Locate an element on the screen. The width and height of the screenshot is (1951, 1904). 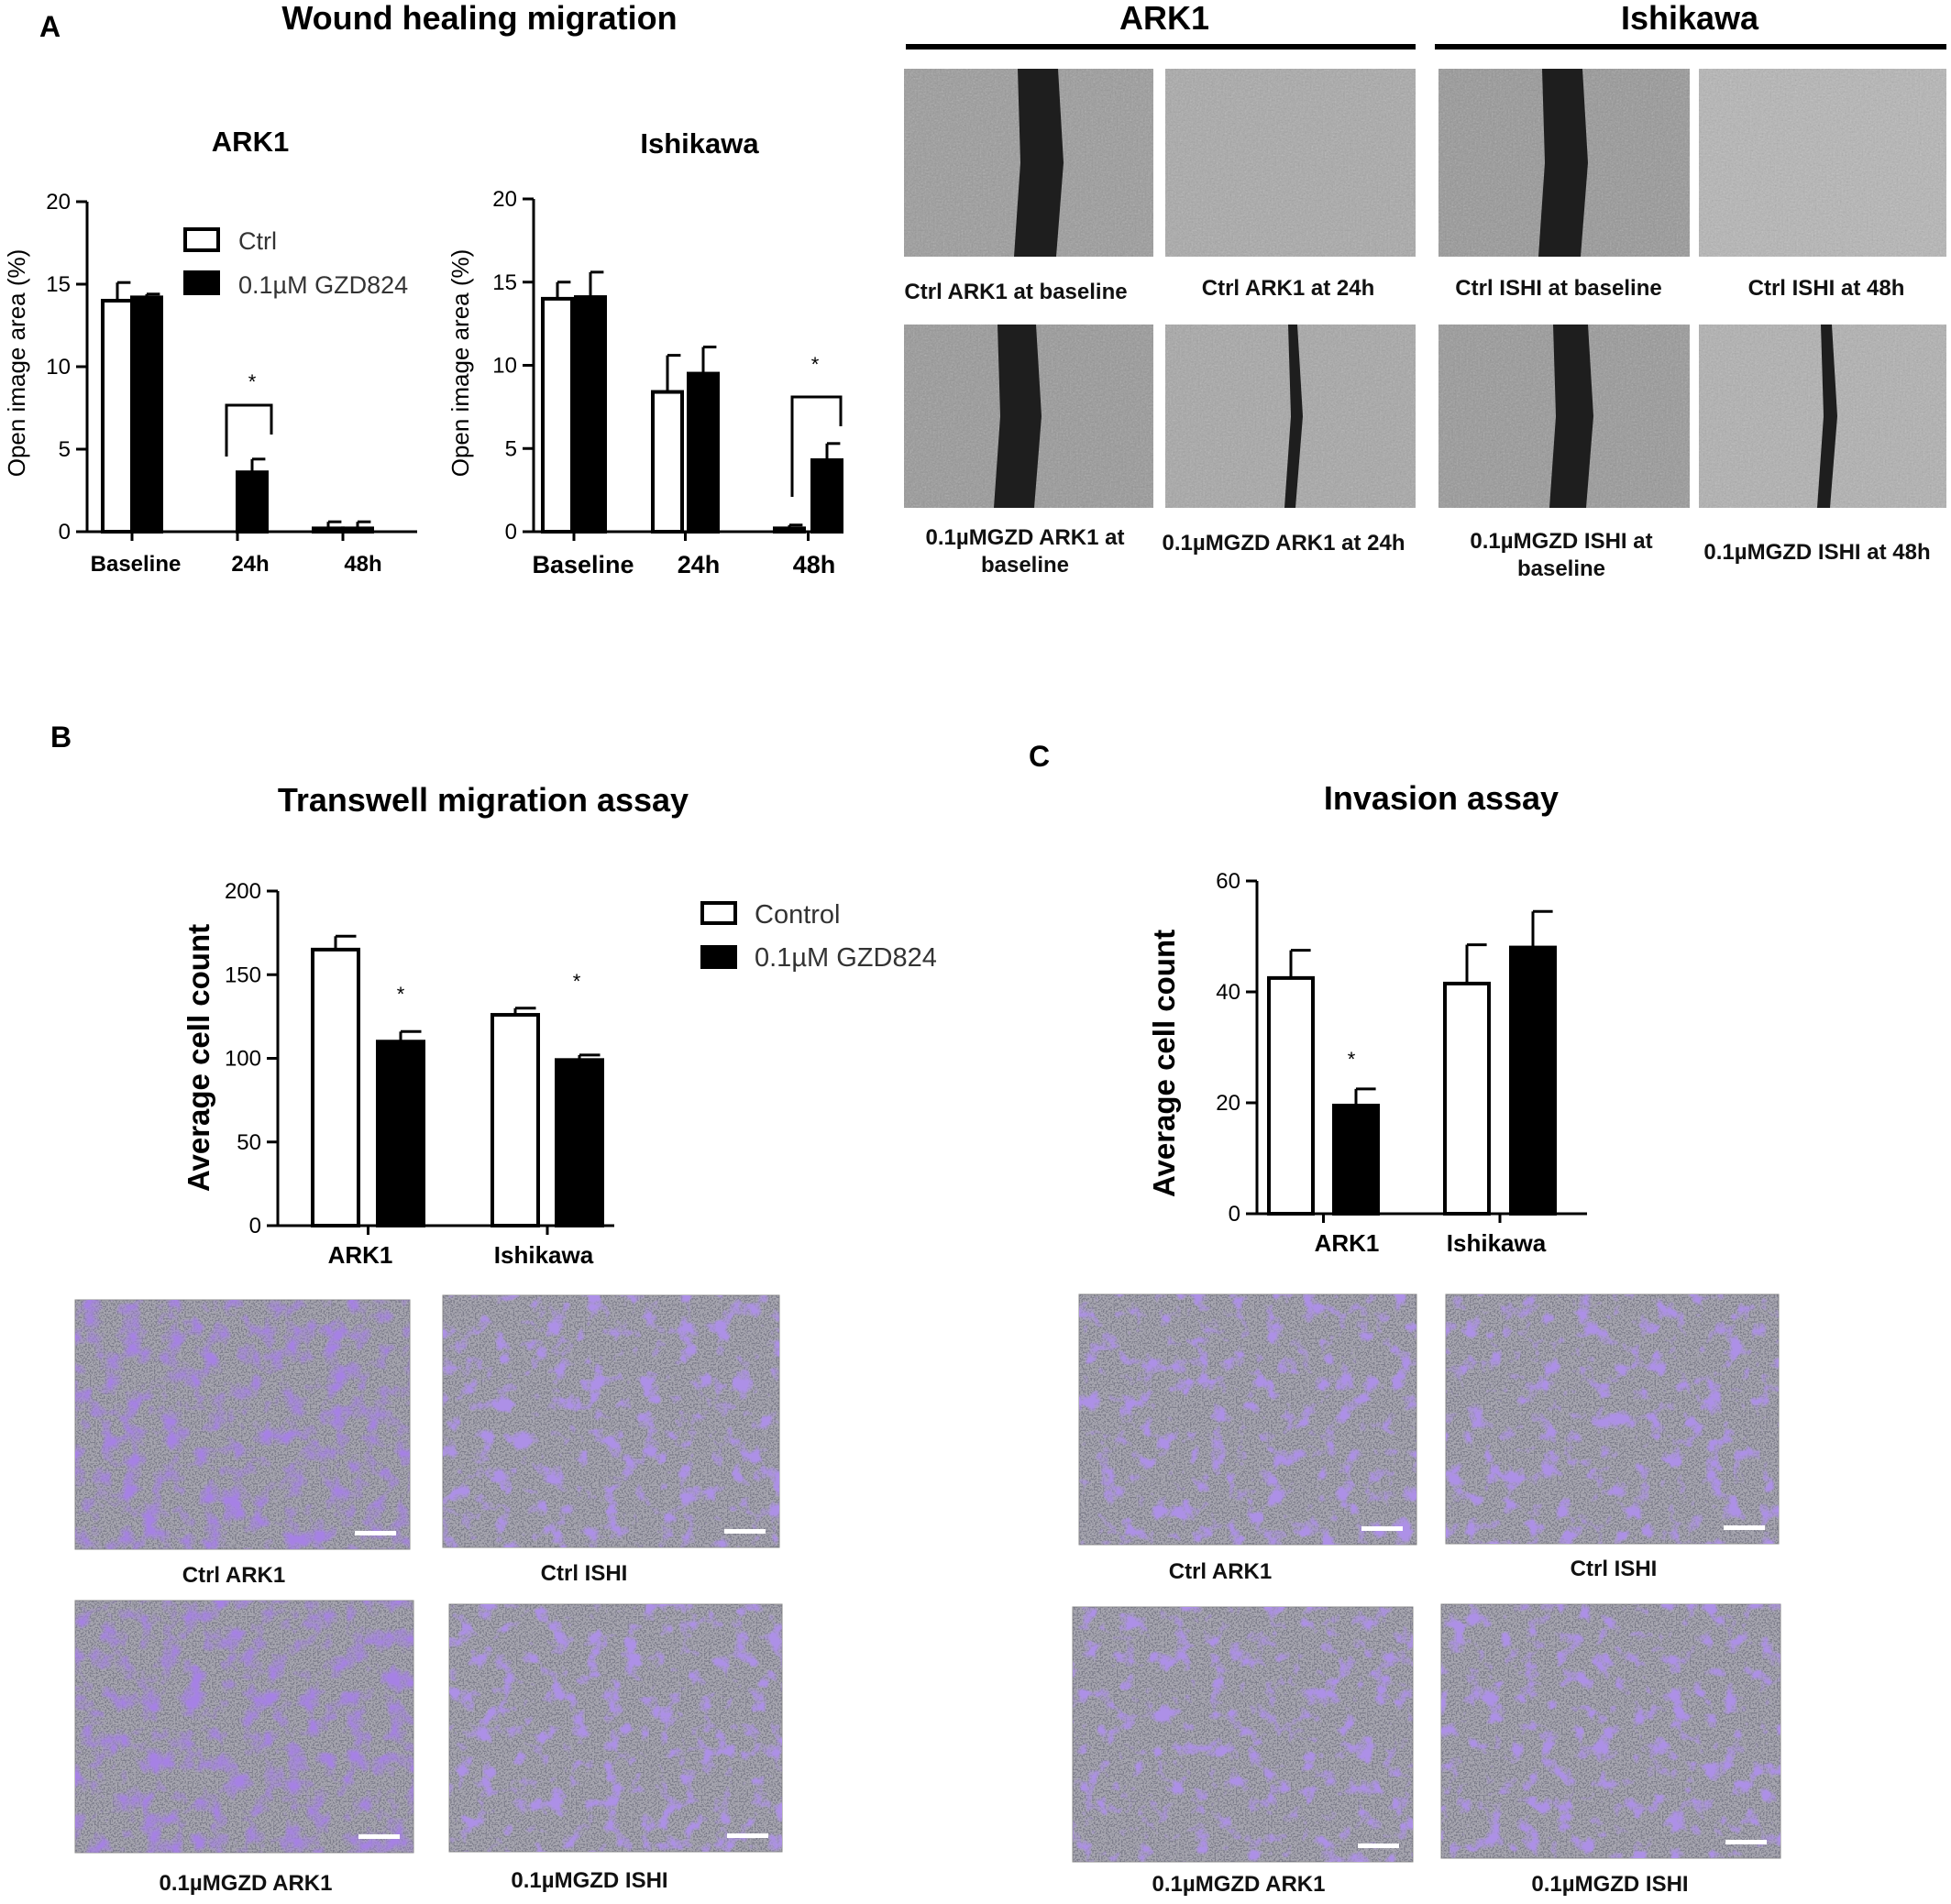
caption-ctrl-ark1-24h: Ctrl ARK1 at 24h is located at coordinates (1288, 288).